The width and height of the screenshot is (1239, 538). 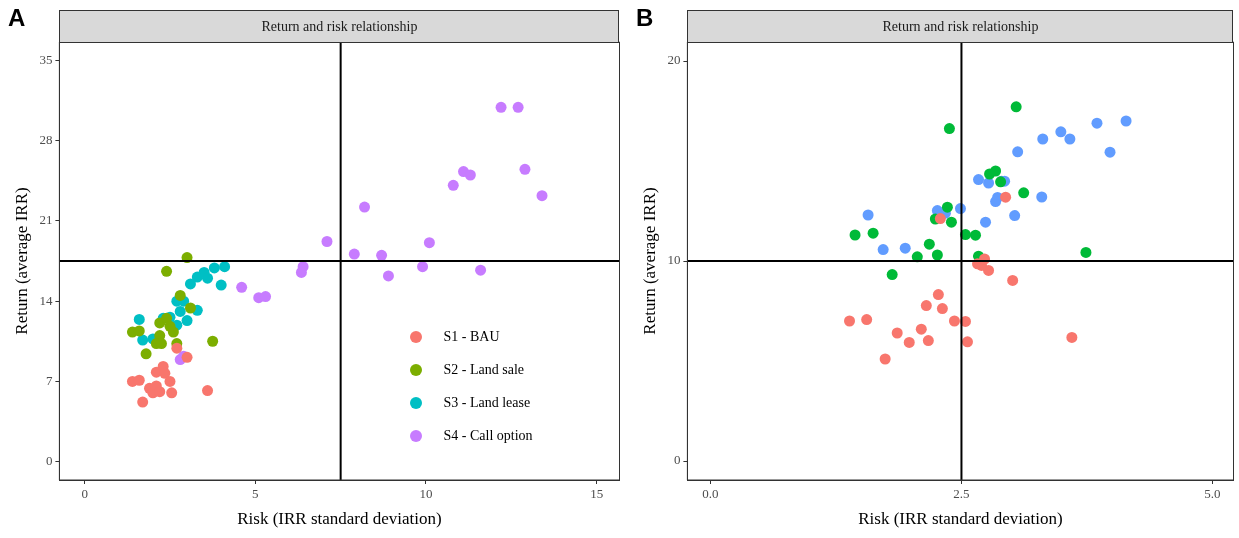 What do you see at coordinates (1212, 494) in the screenshot?
I see `x-tick-label: 5.0` at bounding box center [1212, 494].